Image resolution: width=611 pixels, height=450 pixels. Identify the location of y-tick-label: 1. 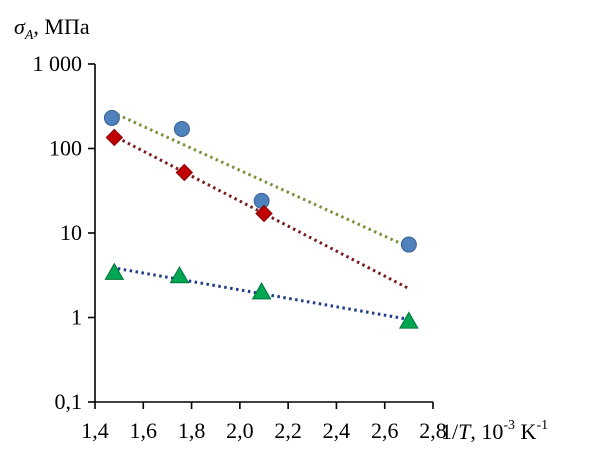
(76, 317).